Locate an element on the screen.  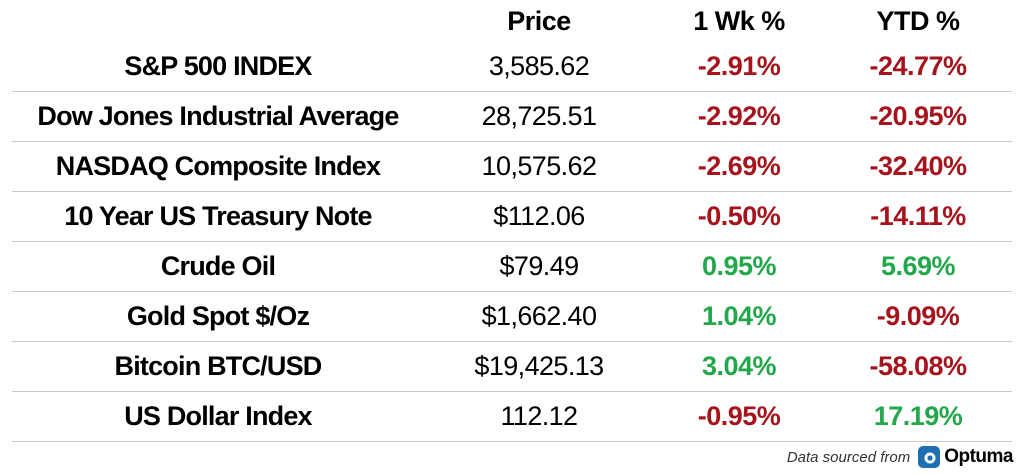
price-cell: $19,425.13 is located at coordinates (539, 366).